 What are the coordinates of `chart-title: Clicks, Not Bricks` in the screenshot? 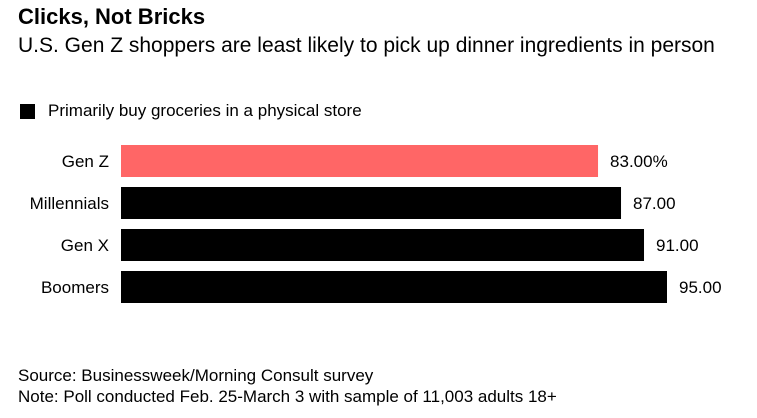 It's located at (112, 16).